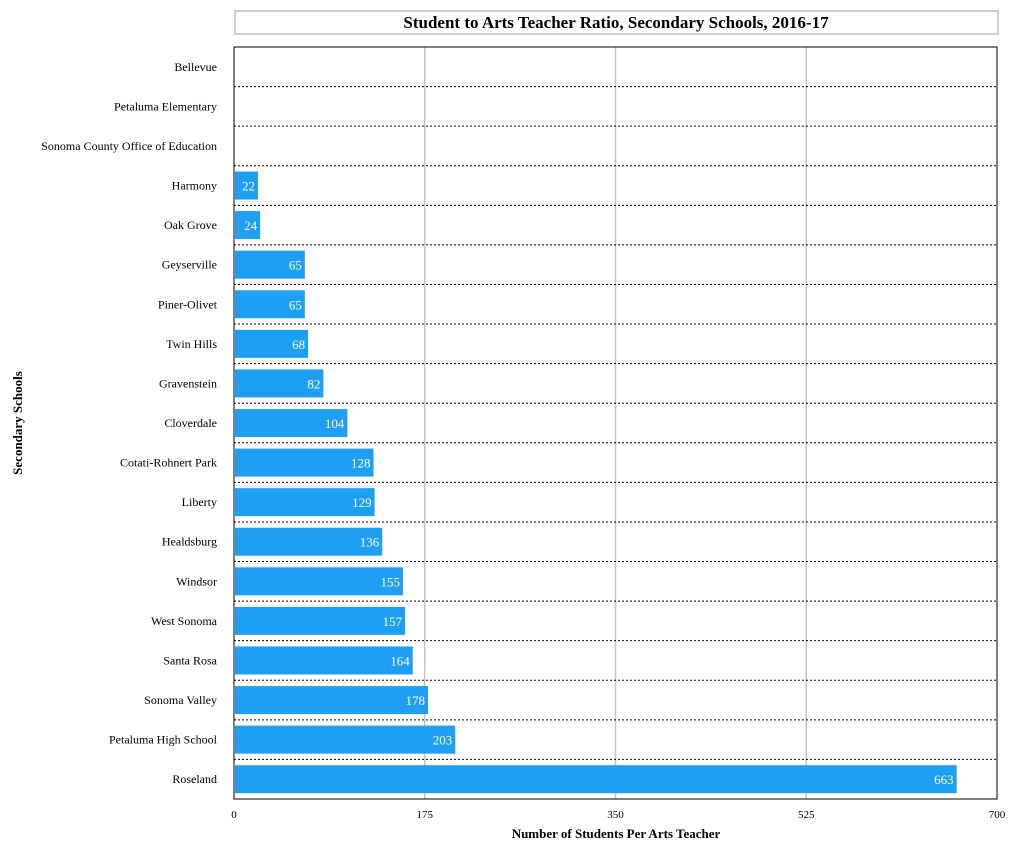 Image resolution: width=1021 pixels, height=842 pixels. Describe the element at coordinates (129, 146) in the screenshot. I see `category-label: Sonoma County Office of Education` at that location.